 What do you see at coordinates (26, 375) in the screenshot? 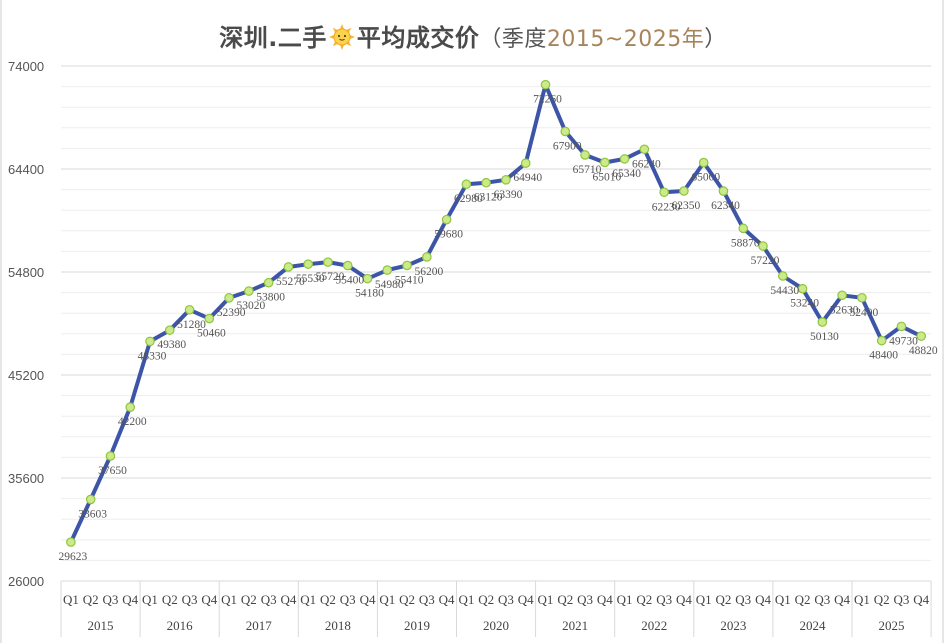
I see `y-tick-label: 45200` at bounding box center [26, 375].